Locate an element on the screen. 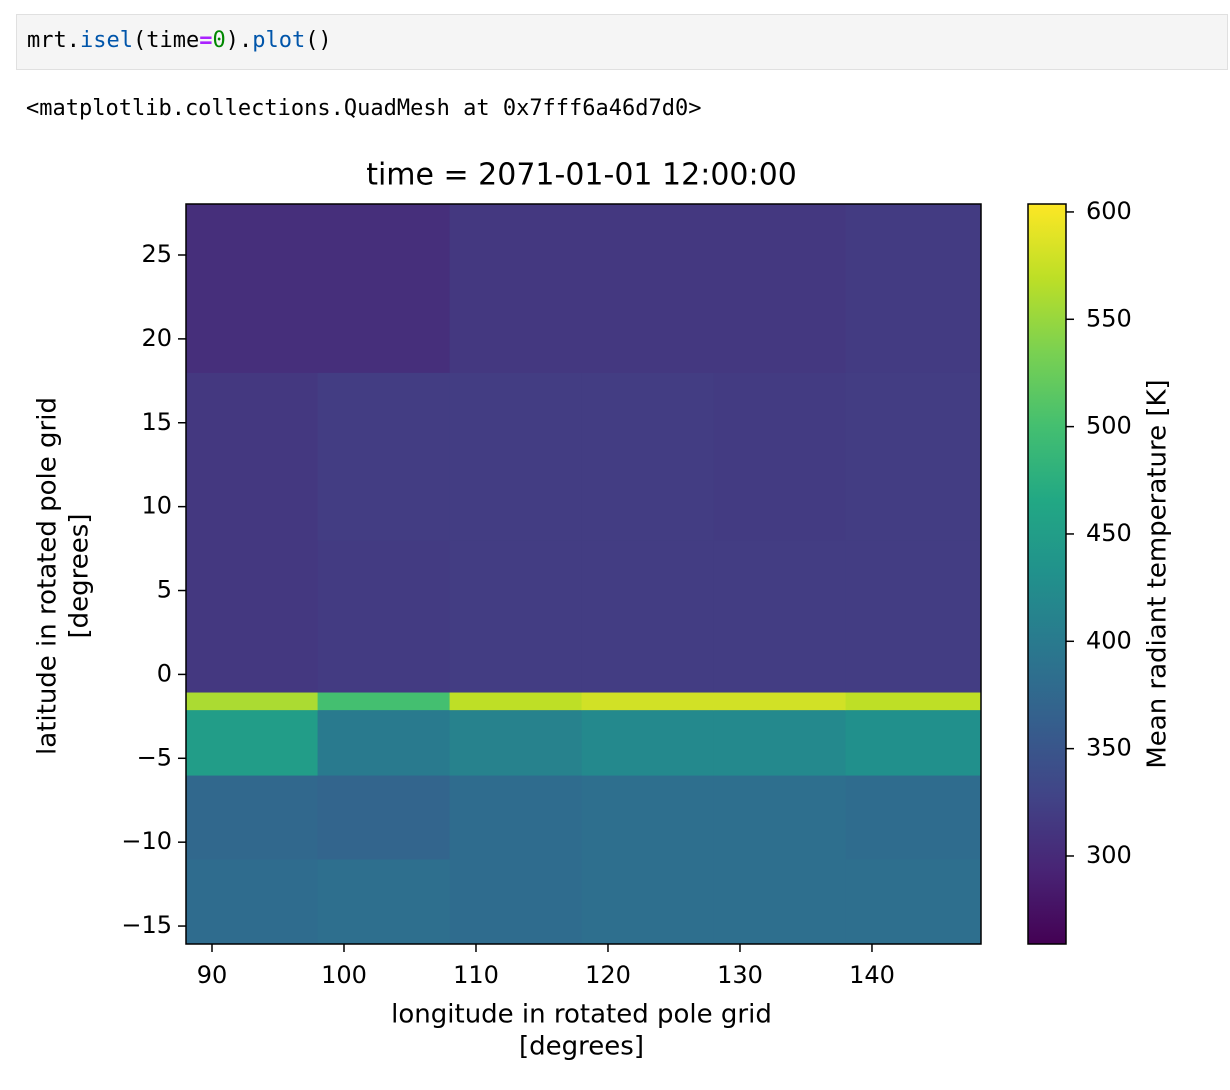  x-tick-label: 130 is located at coordinates (740, 975).